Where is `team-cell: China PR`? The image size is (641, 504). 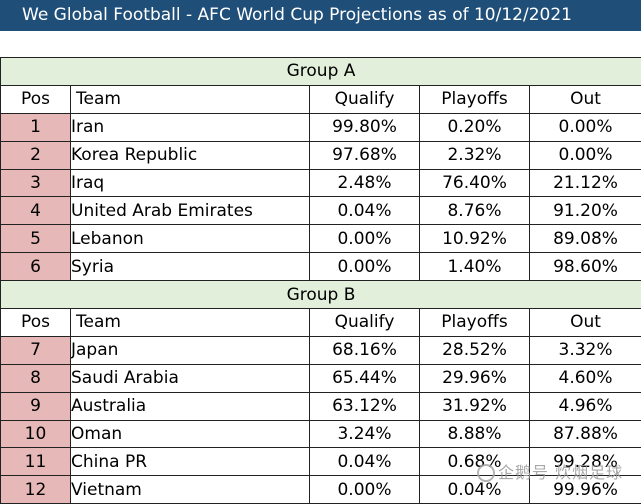 team-cell: China PR is located at coordinates (190, 462).